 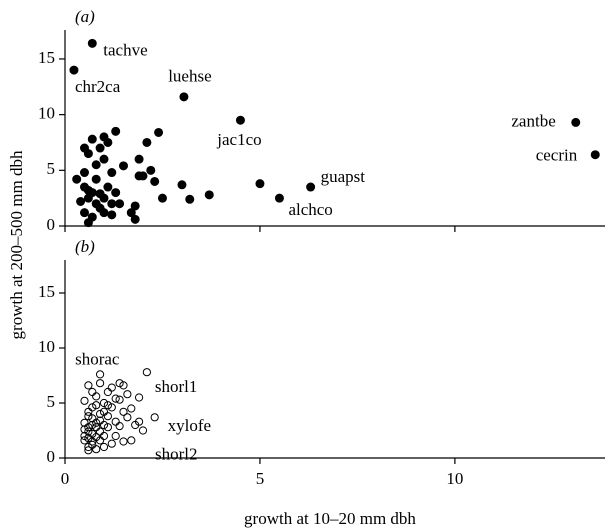 What do you see at coordinates (125, 49) in the screenshot?
I see `point-label: tachve` at bounding box center [125, 49].